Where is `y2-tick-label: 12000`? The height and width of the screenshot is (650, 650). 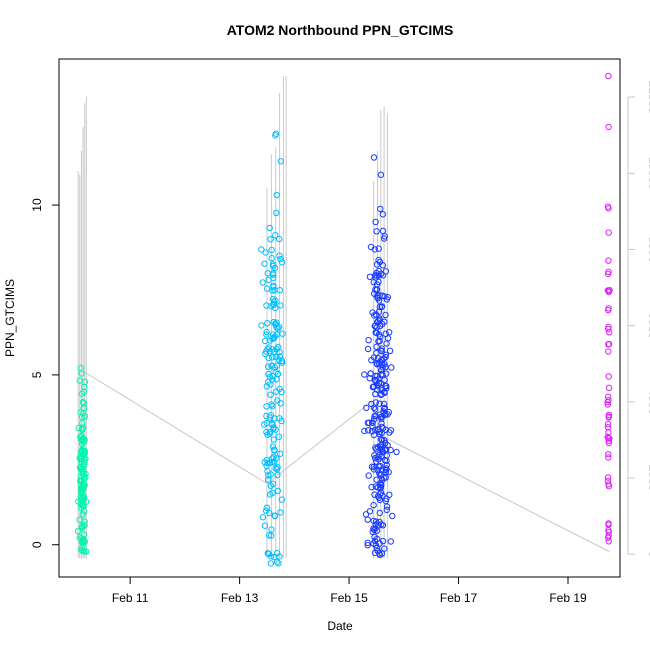
y2-tick-label: 12000 is located at coordinates (648, 97).